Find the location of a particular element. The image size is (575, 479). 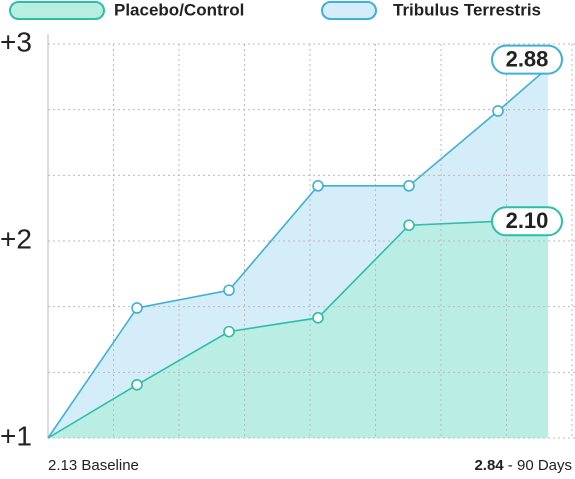

y-tick-label: +1 is located at coordinates (16, 435).